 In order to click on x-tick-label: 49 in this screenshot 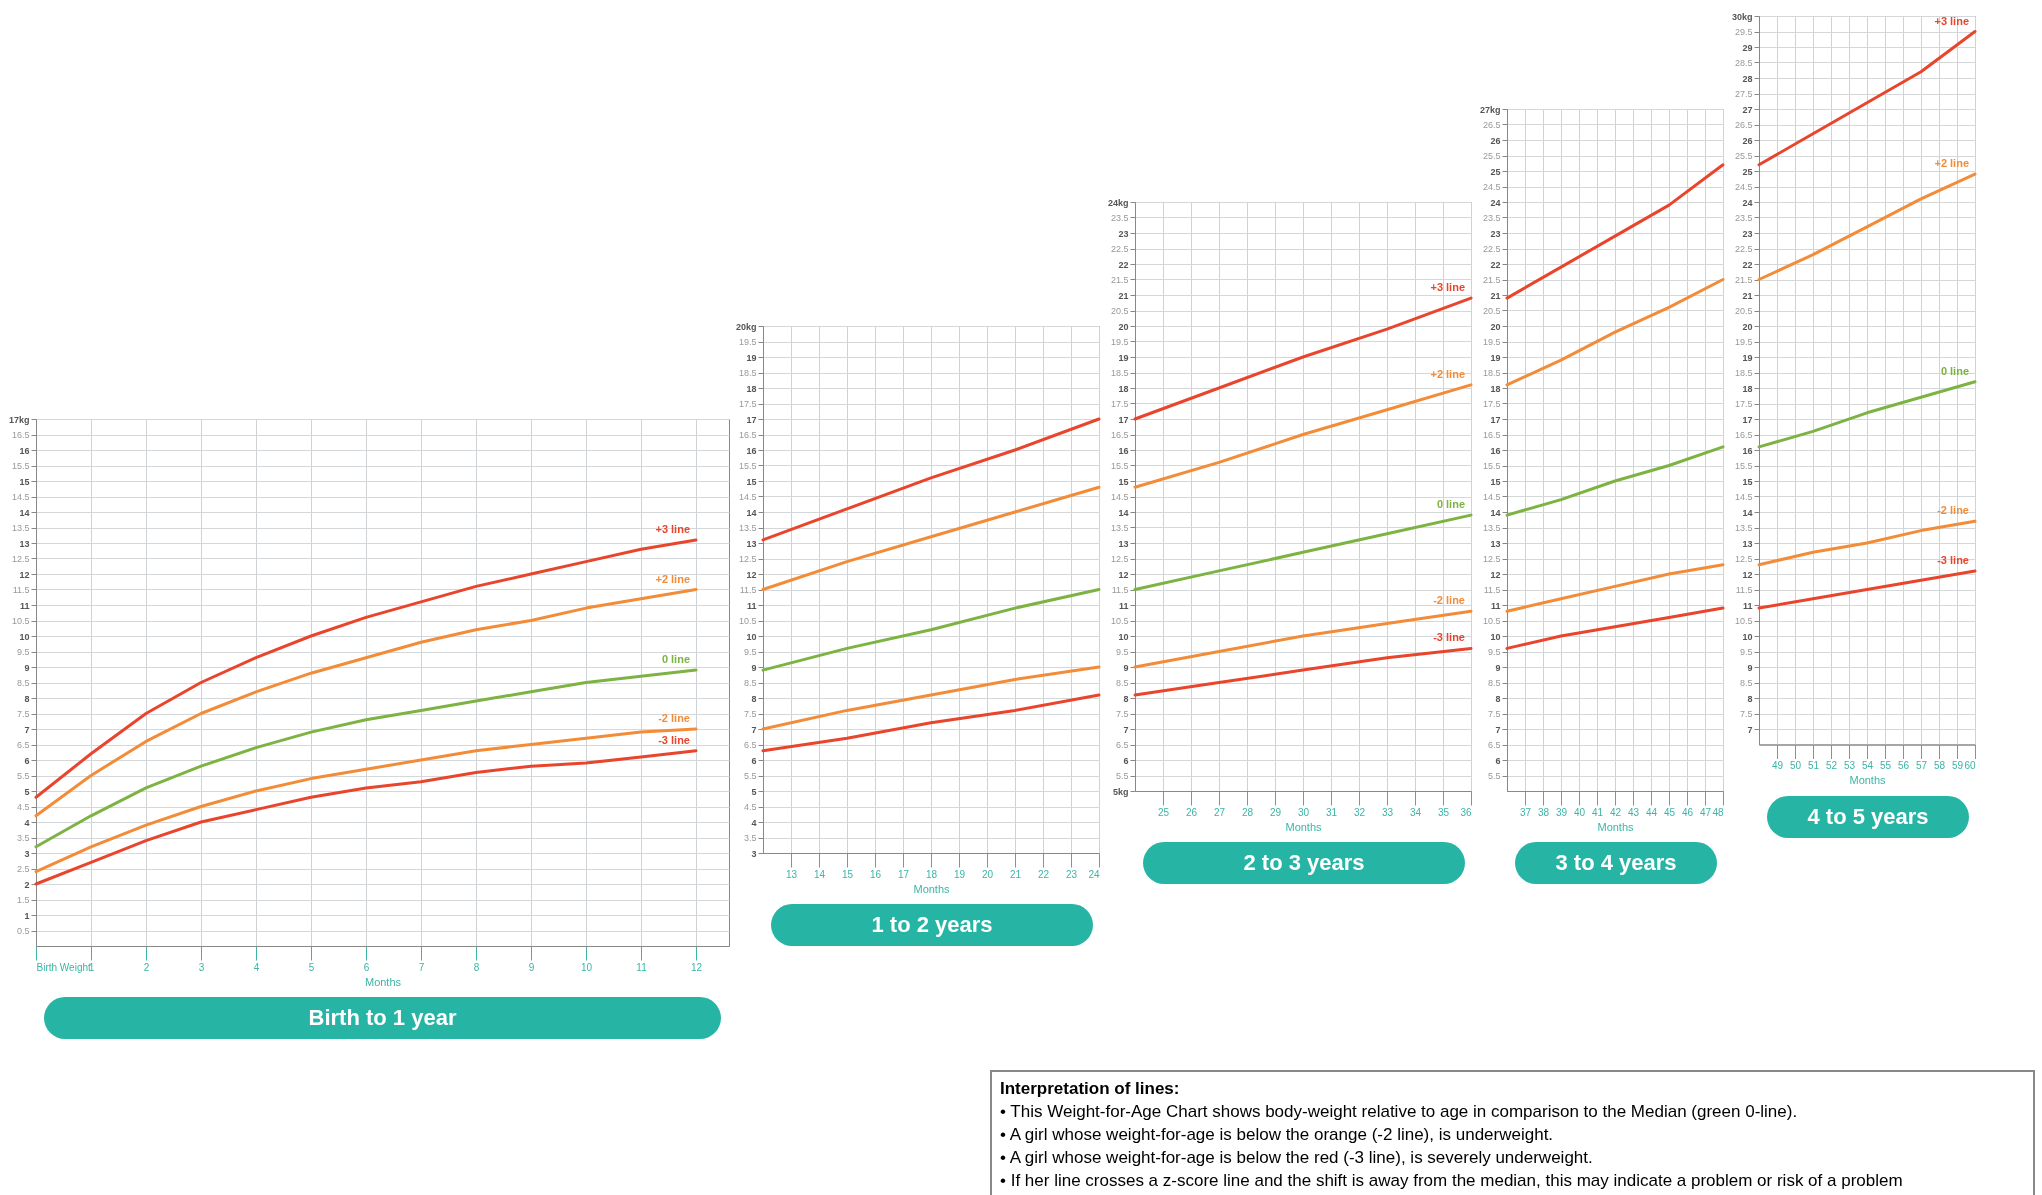, I will do `click(1777, 765)`.